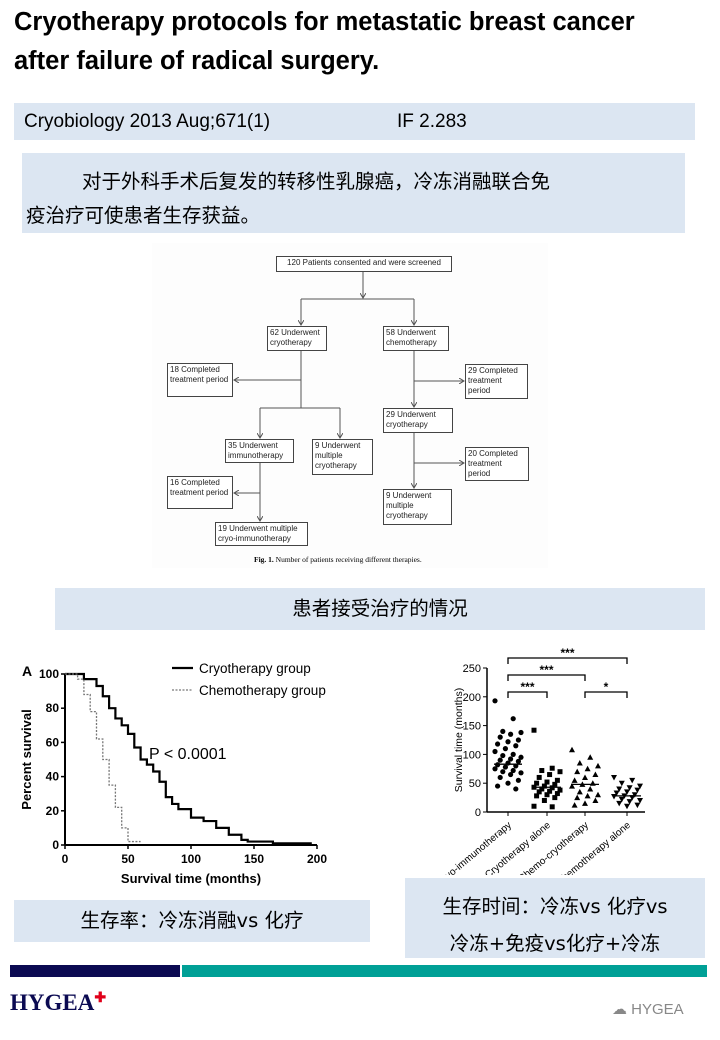 This screenshot has width=720, height=1040. I want to click on y-tick-label: 200, so click(472, 698).